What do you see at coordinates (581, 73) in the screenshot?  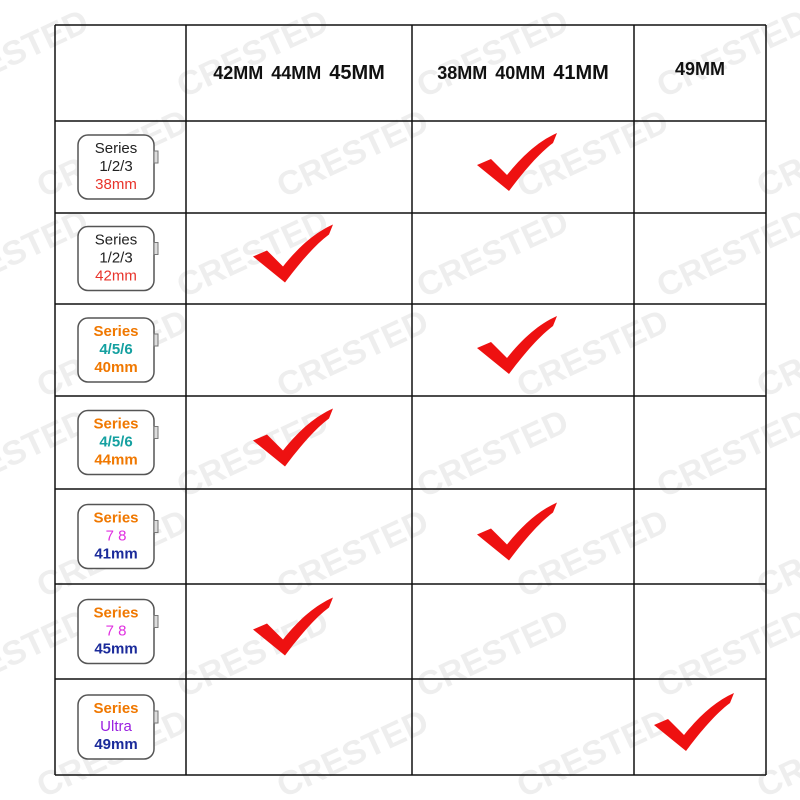 I see `size-label: 41MM` at bounding box center [581, 73].